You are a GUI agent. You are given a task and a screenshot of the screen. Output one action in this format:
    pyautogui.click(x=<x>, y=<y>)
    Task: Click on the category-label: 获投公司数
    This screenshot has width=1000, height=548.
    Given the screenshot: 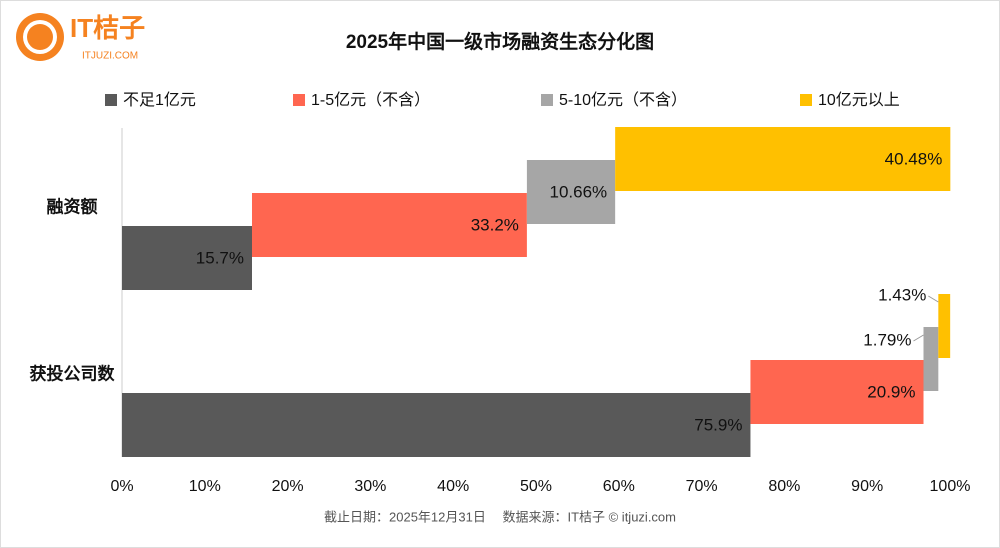 What is the action you would take?
    pyautogui.click(x=73, y=373)
    